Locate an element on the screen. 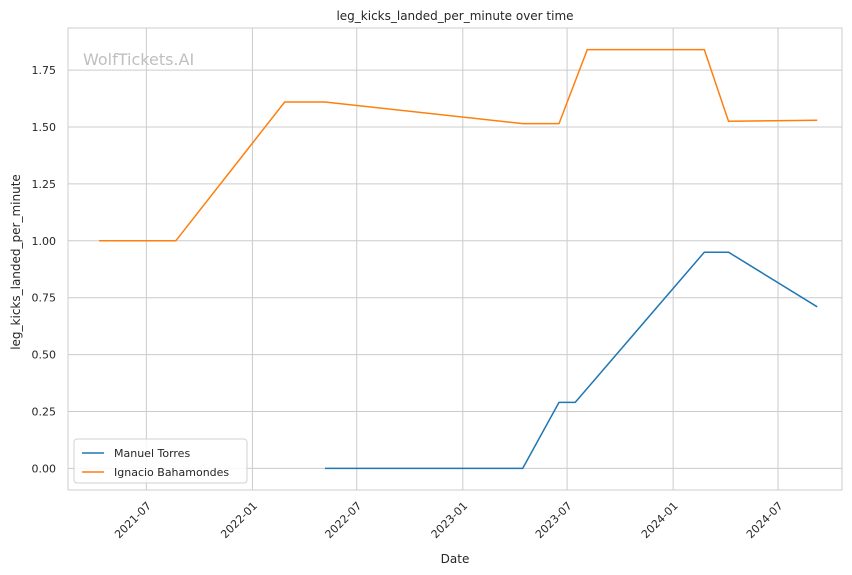 Image resolution: width=852 pixels, height=575 pixels. legend: Manuel Torres Ignacio Bahamondes is located at coordinates (160, 461).